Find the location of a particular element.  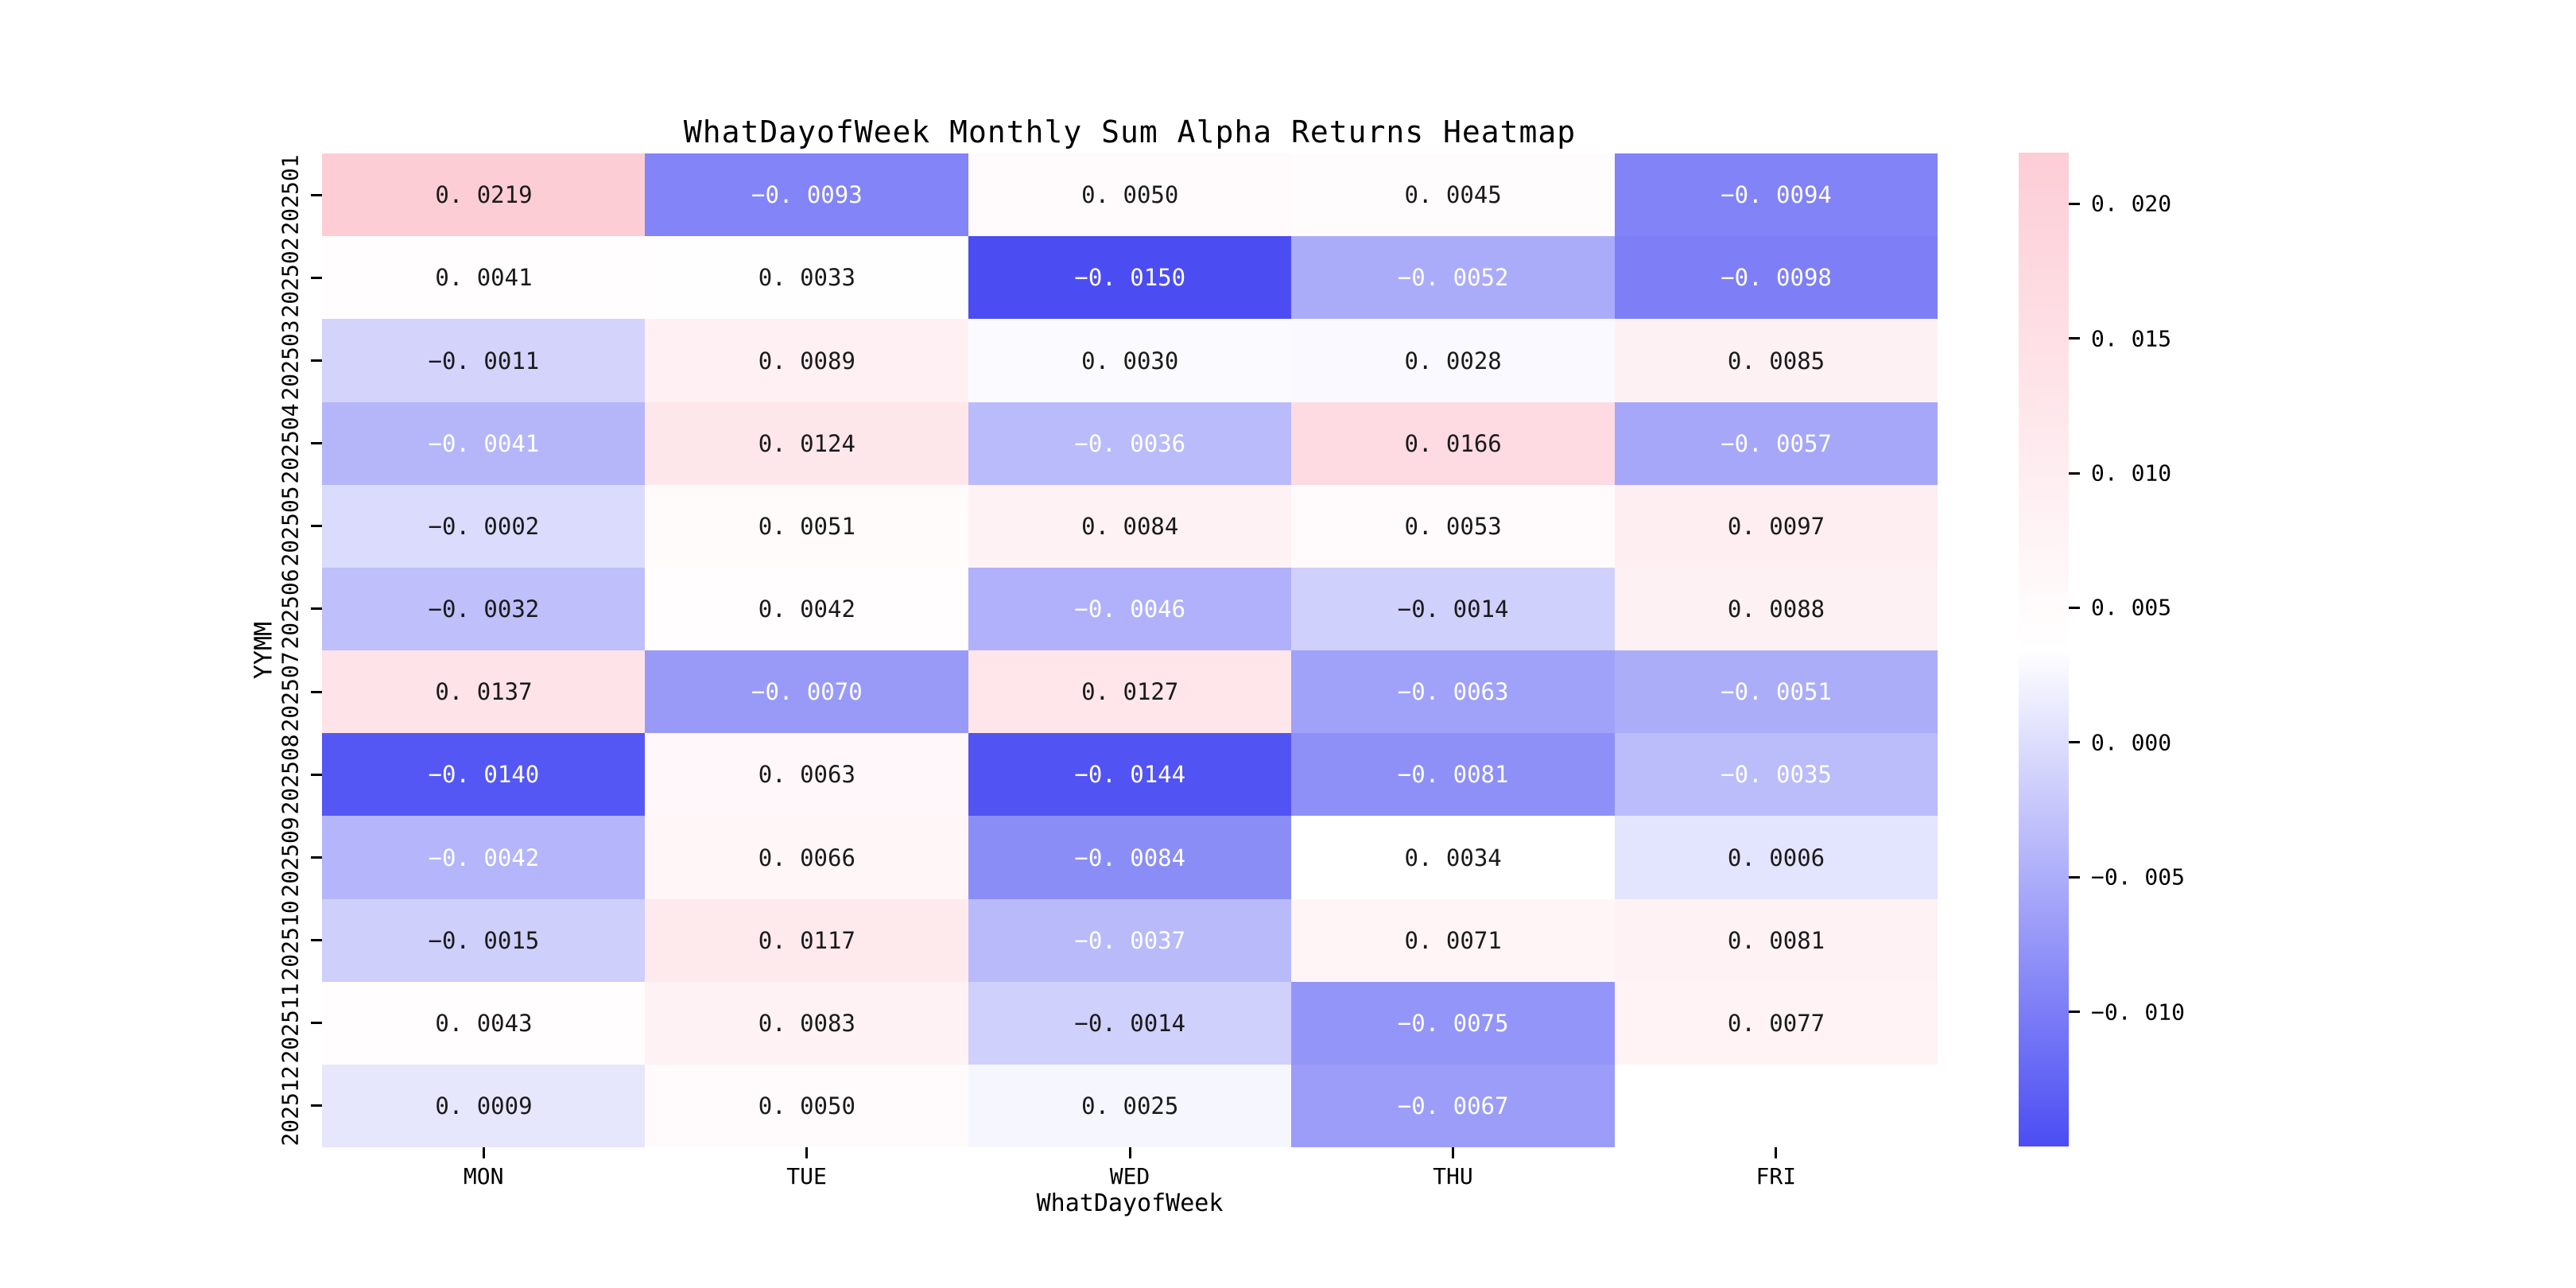

y-tick-label: 202504 is located at coordinates (291, 443).